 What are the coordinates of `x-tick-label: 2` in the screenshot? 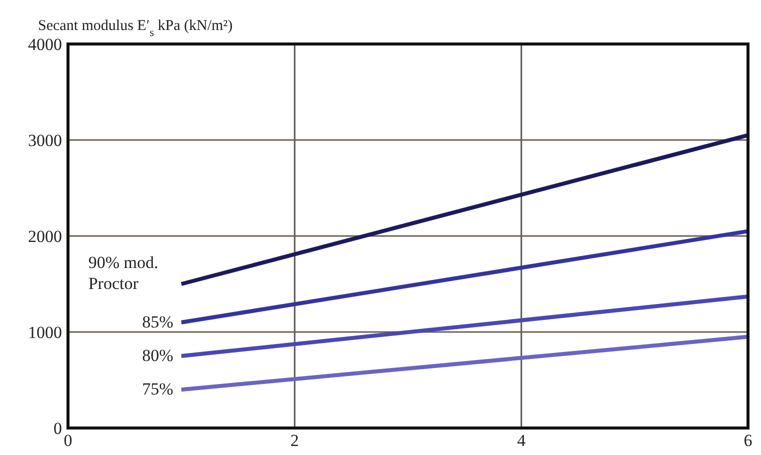 It's located at (294, 440).